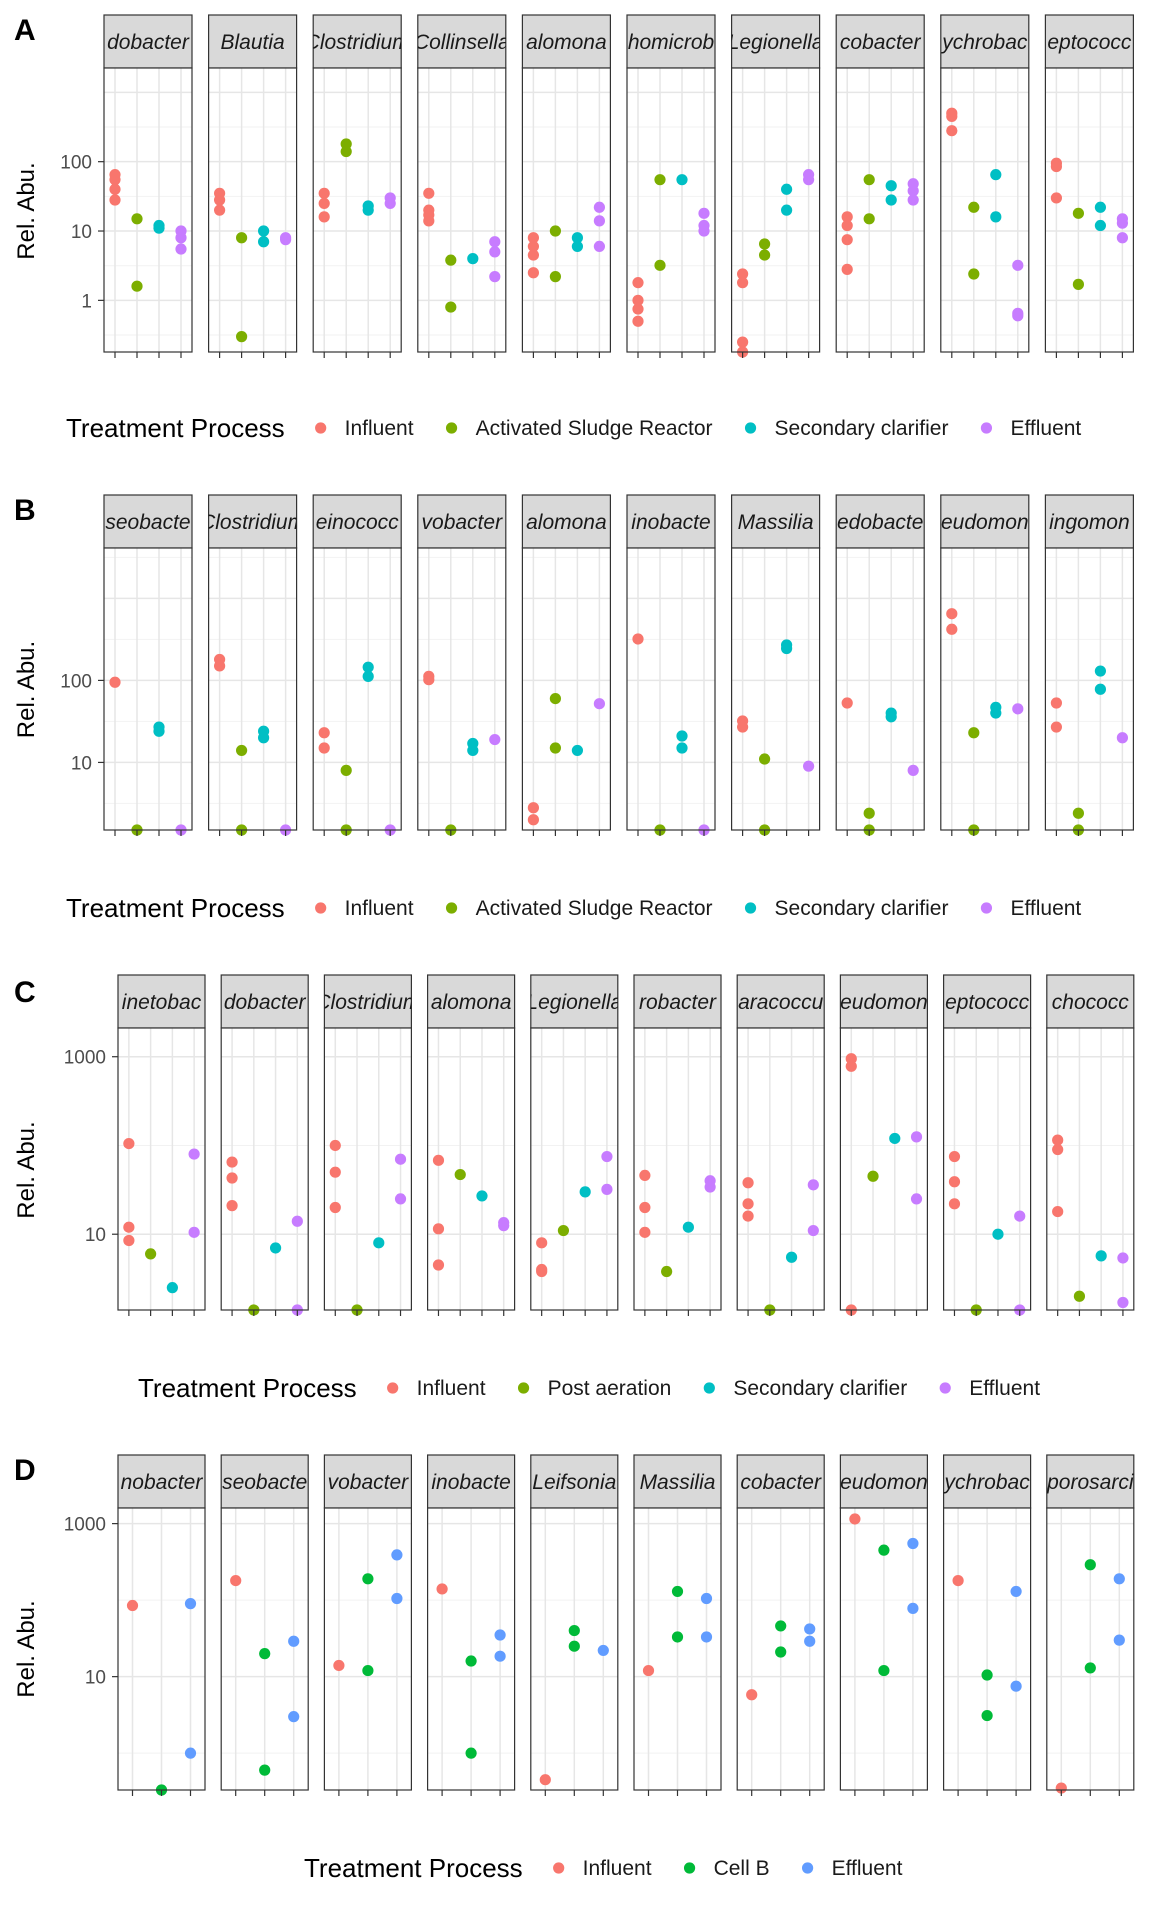  I want to click on facet: einococc, so click(357, 665).